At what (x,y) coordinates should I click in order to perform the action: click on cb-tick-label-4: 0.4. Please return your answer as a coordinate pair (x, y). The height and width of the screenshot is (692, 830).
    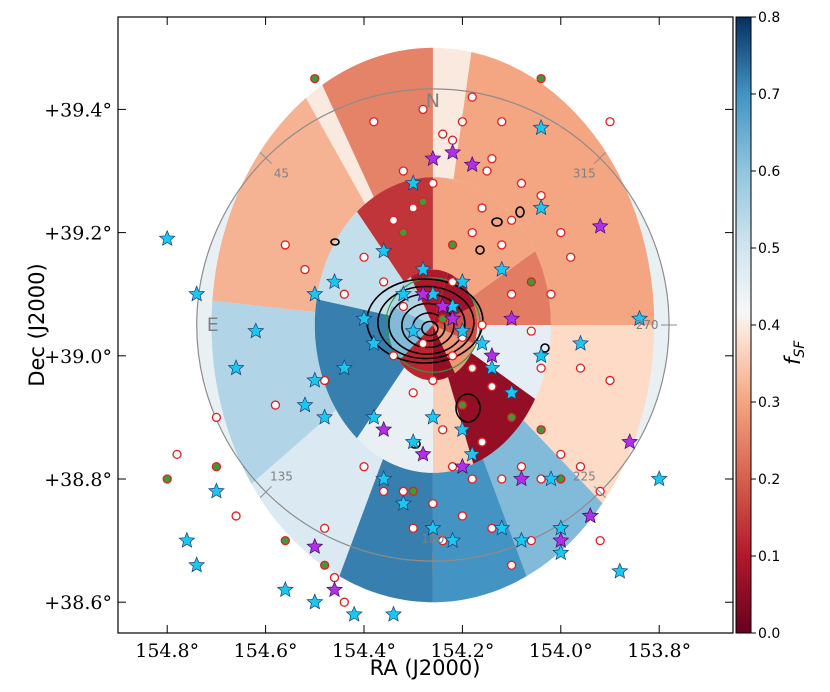
    Looking at the image, I should click on (769, 326).